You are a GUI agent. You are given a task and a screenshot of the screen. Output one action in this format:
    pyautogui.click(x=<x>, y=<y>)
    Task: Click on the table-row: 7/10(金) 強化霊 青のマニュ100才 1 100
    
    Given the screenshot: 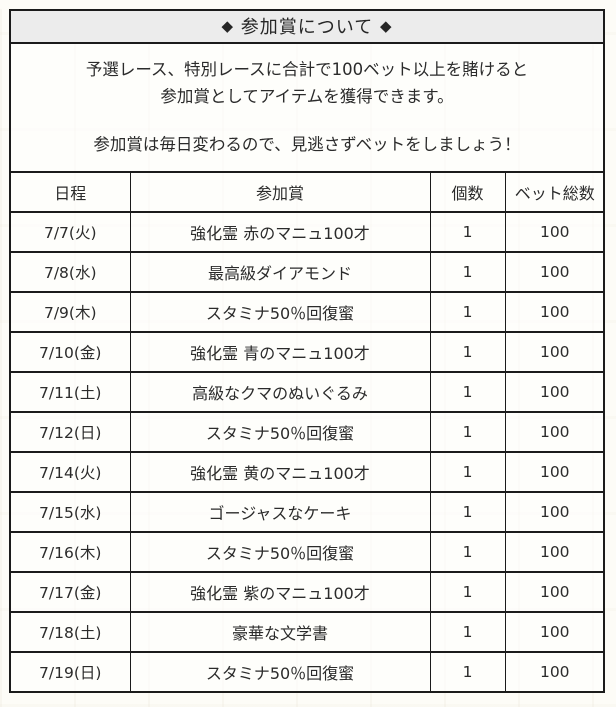 What is the action you would take?
    pyautogui.click(x=307, y=351)
    